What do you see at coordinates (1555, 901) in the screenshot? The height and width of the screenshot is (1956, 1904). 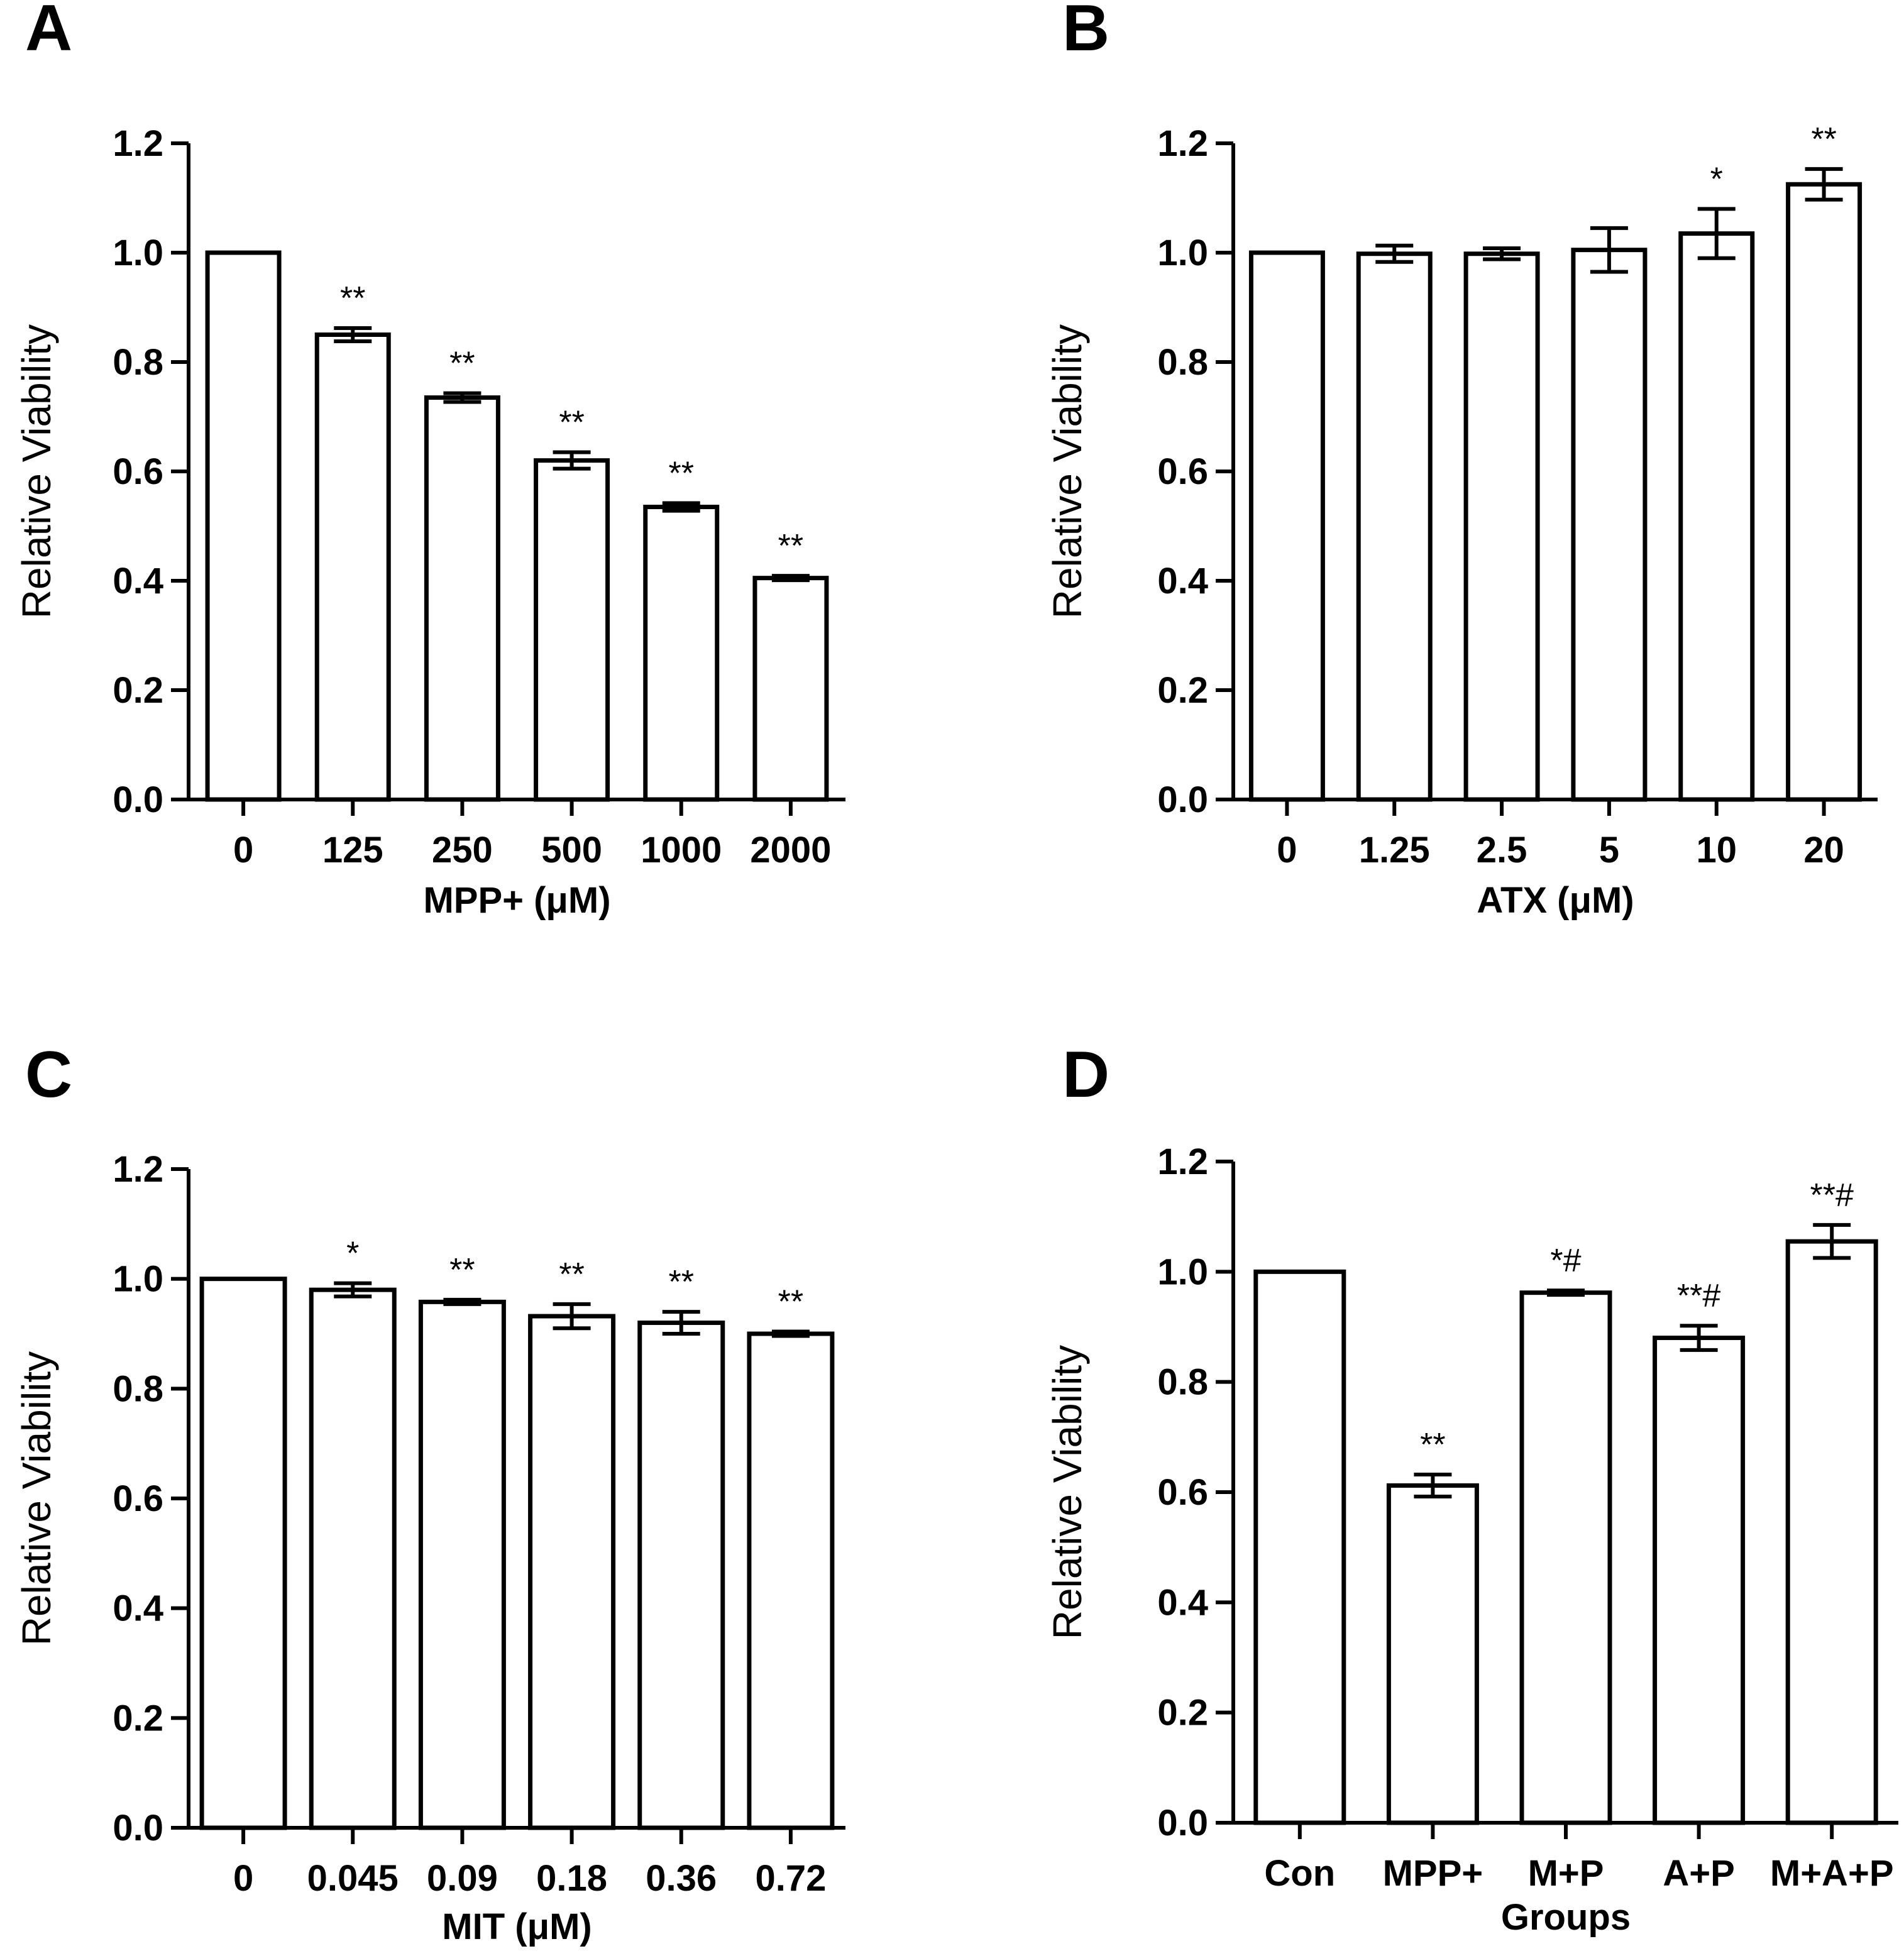 I see `x-axis-label: ATX (μM)` at bounding box center [1555, 901].